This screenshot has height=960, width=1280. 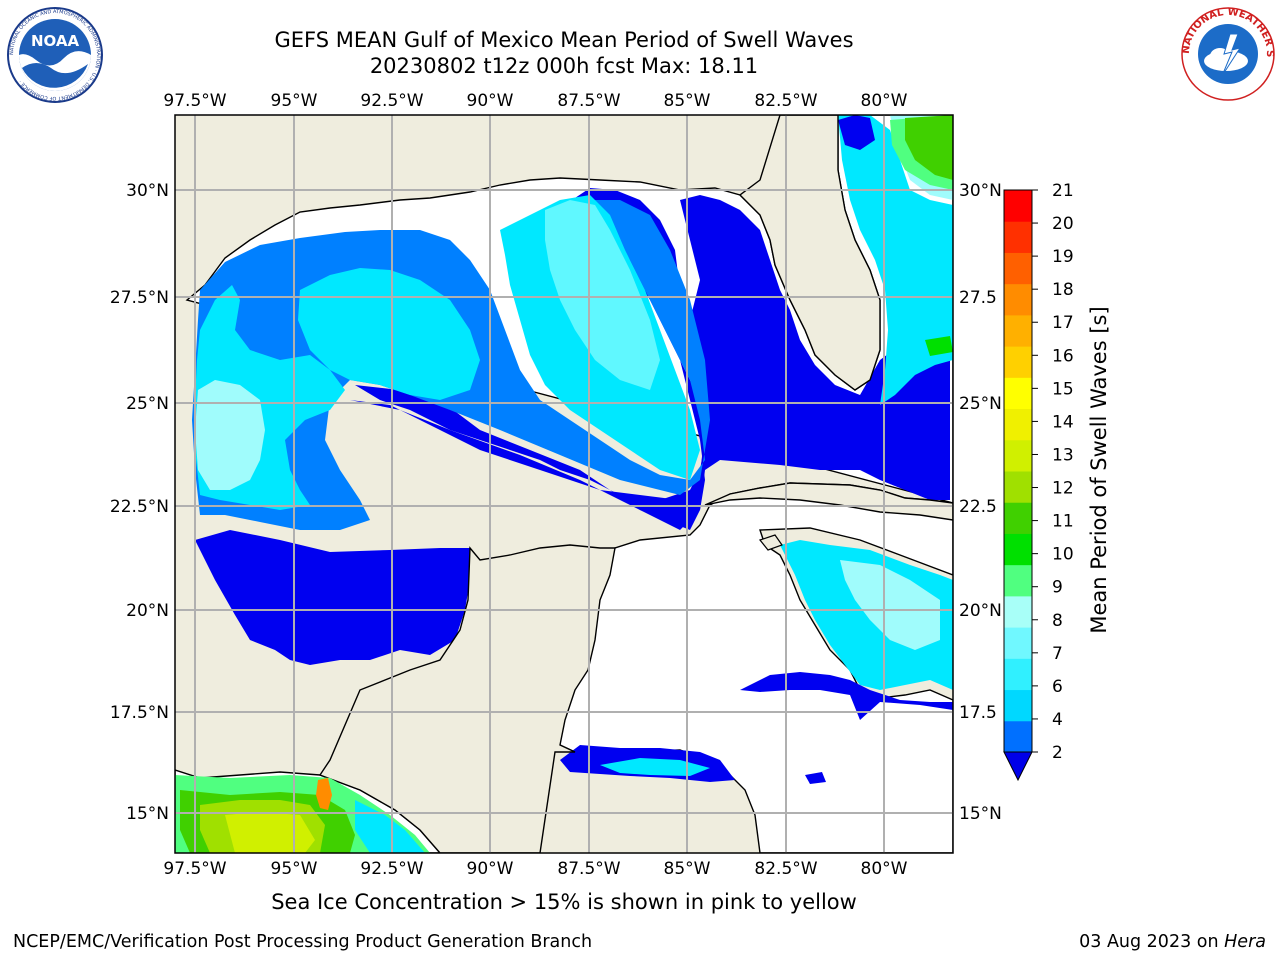 I want to click on lat-label-left: 22.5°N, so click(x=139, y=507).